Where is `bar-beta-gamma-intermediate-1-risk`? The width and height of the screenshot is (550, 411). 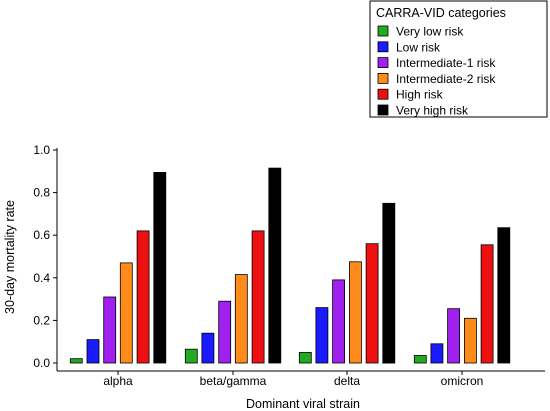
bar-beta-gamma-intermediate-1-risk is located at coordinates (225, 332).